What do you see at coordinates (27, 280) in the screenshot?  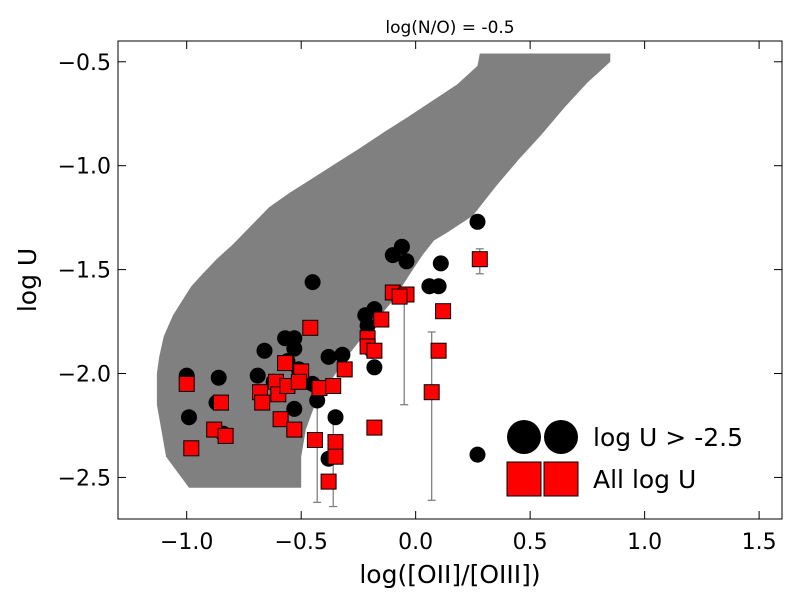 I see `y-axis-label: log U` at bounding box center [27, 280].